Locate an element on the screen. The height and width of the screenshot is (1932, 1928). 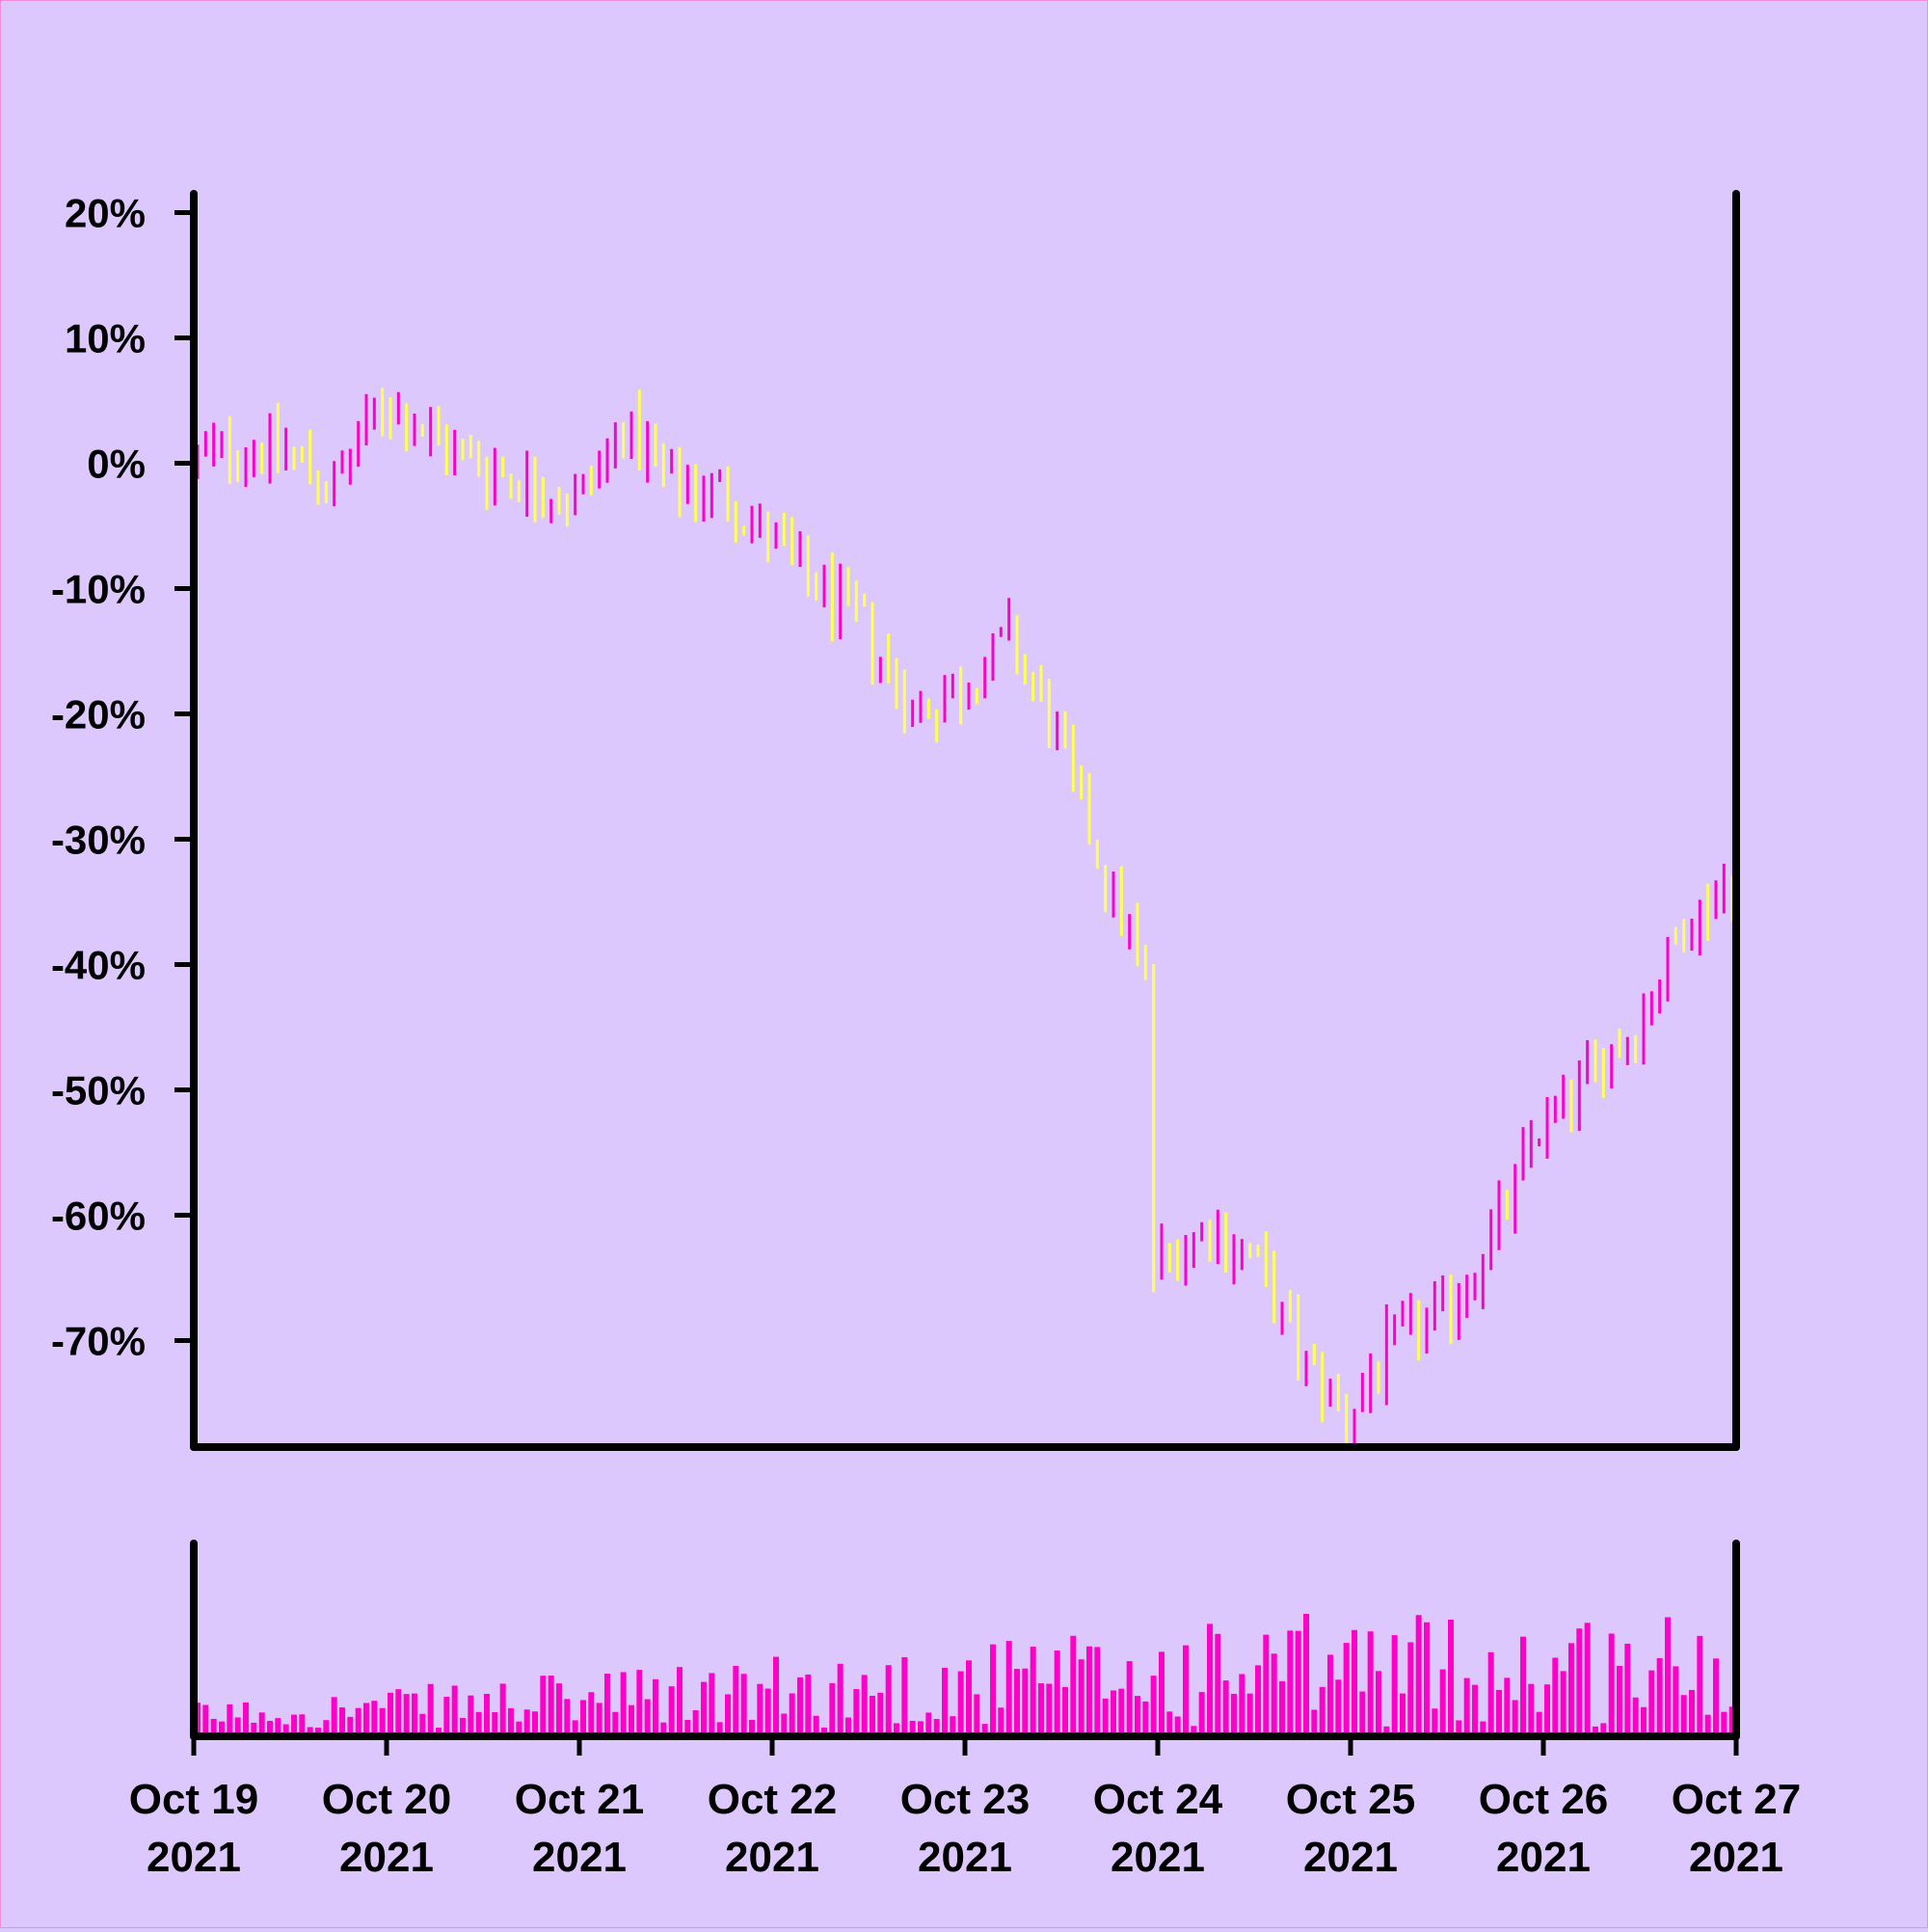
x-tick-label-date: Oct 19 is located at coordinates (194, 1800).